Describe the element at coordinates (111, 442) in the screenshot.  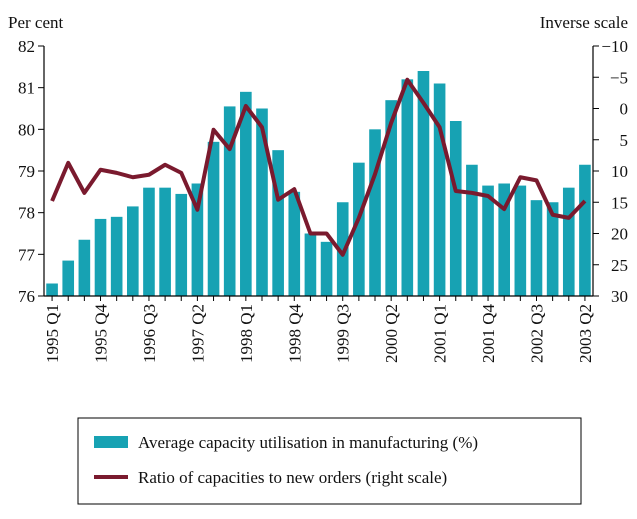
I see `legend-swatch` at that location.